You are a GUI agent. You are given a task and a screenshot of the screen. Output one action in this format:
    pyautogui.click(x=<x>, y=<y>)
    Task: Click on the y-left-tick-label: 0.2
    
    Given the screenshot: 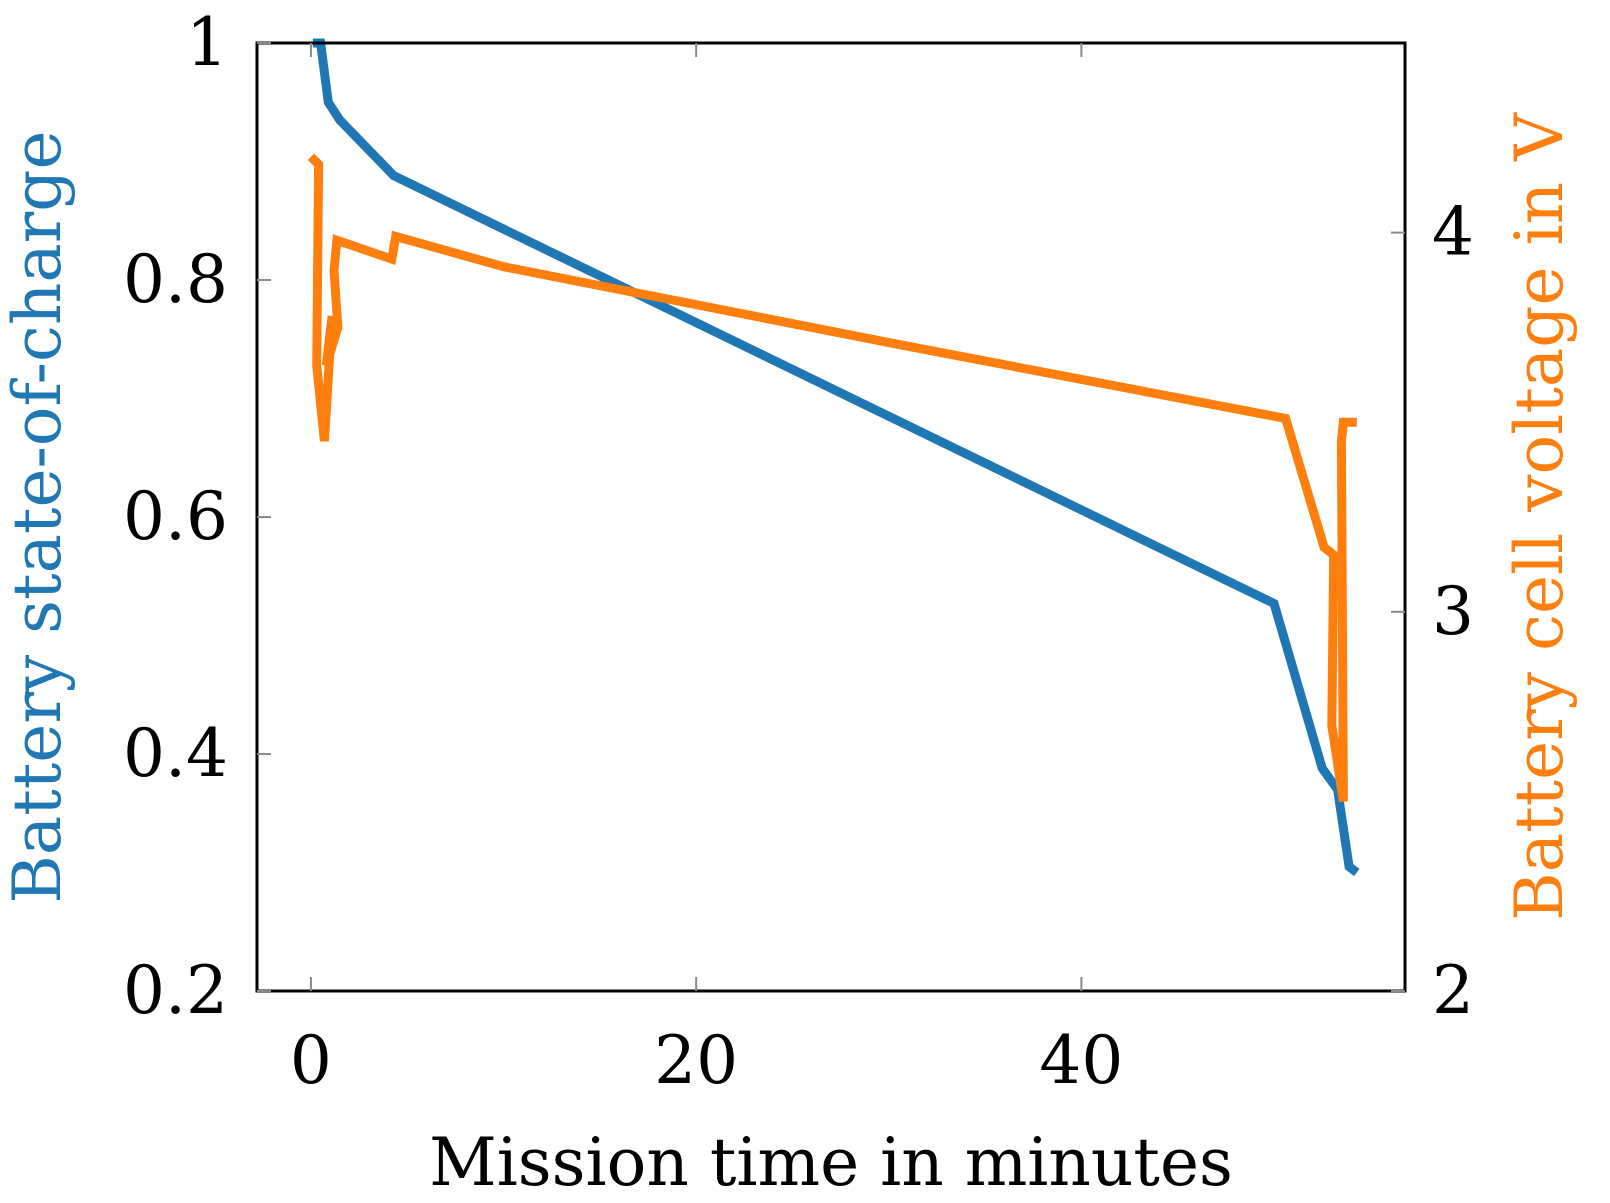 What is the action you would take?
    pyautogui.click(x=175, y=990)
    